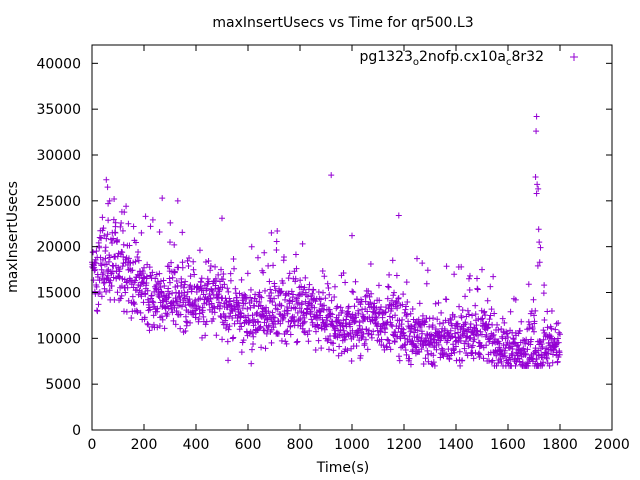  Describe the element at coordinates (58, 156) in the screenshot. I see `y-tick-label: 30000` at that location.